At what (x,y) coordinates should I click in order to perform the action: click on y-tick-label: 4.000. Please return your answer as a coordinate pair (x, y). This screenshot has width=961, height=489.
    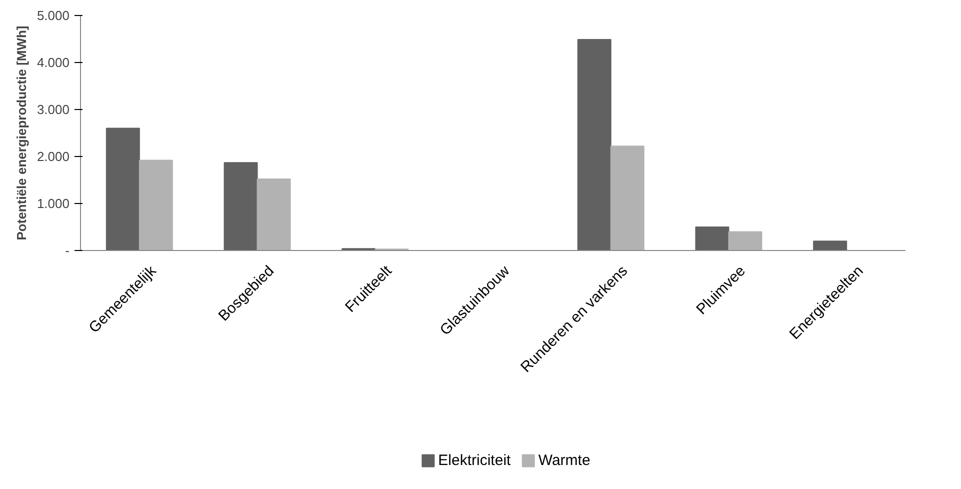
    Looking at the image, I should click on (53, 62).